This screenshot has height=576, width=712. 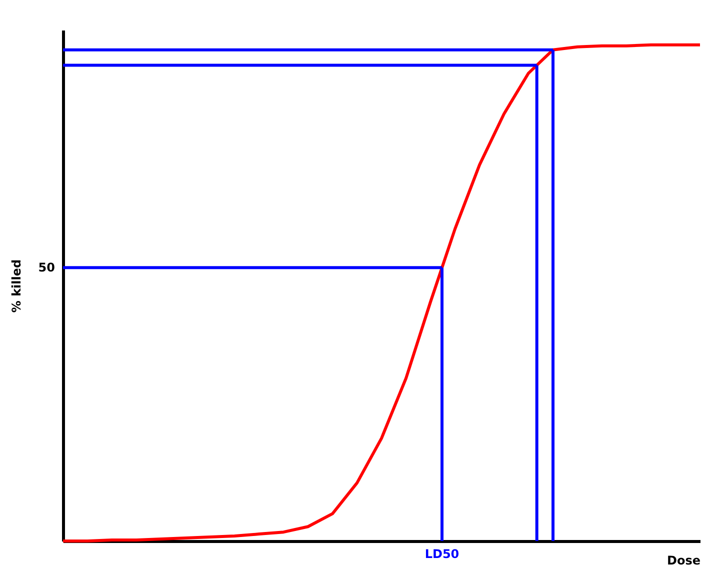 What do you see at coordinates (442, 554) in the screenshot?
I see `text: LD50` at bounding box center [442, 554].